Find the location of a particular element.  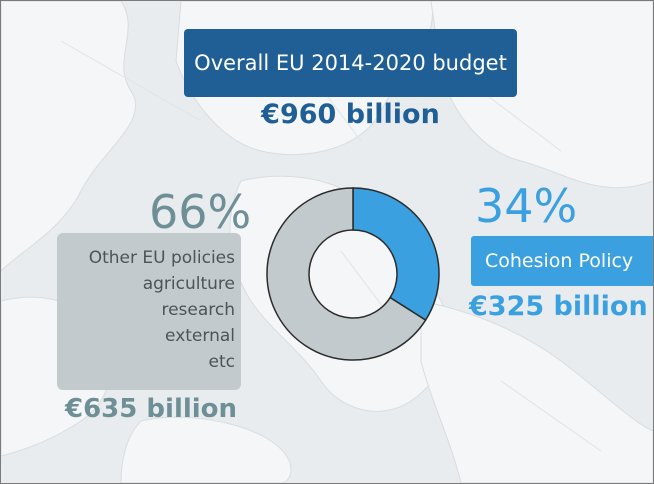

cohesion-policy-label: Cohesion Policy is located at coordinates (559, 261).